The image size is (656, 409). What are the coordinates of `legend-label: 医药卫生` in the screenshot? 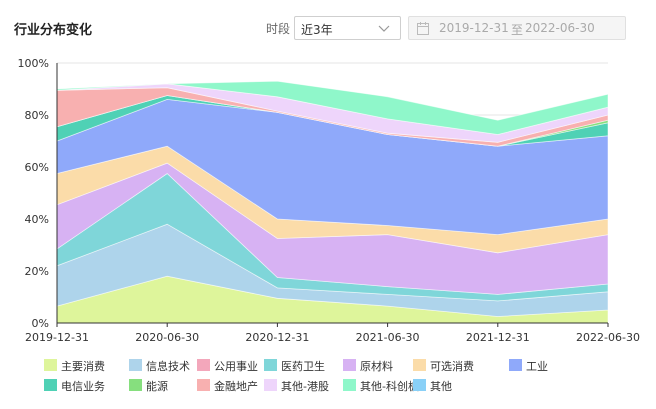 It's located at (303, 366).